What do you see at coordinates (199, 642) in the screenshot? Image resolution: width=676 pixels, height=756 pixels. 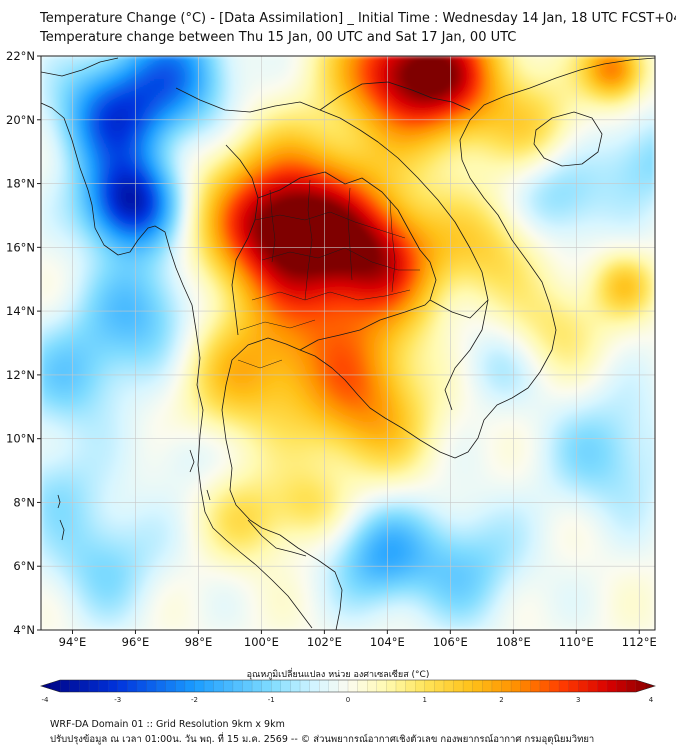 I see `lon-tick-label: 98°E` at bounding box center [199, 642].